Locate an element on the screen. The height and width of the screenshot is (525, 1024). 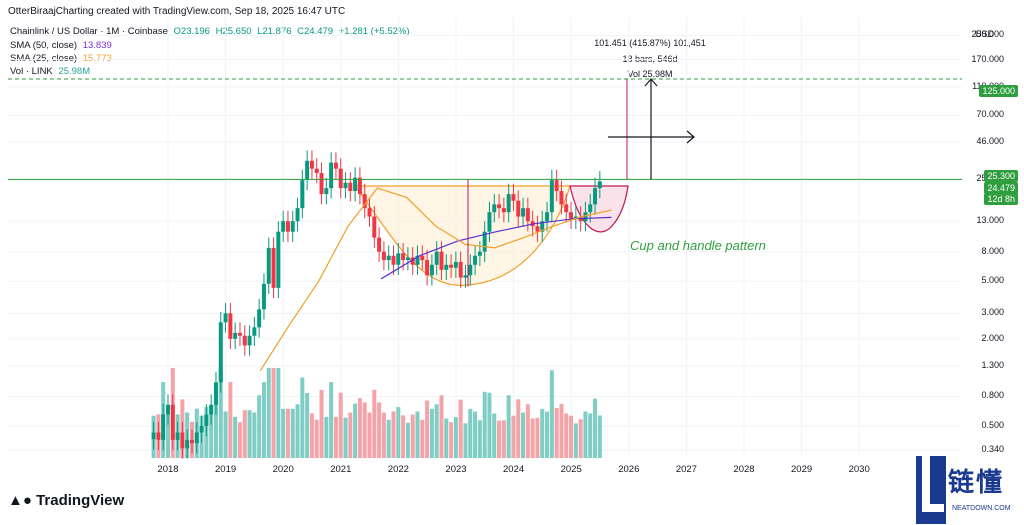
tradingview-logo: ▲● TradingView is located at coordinates (66, 500).